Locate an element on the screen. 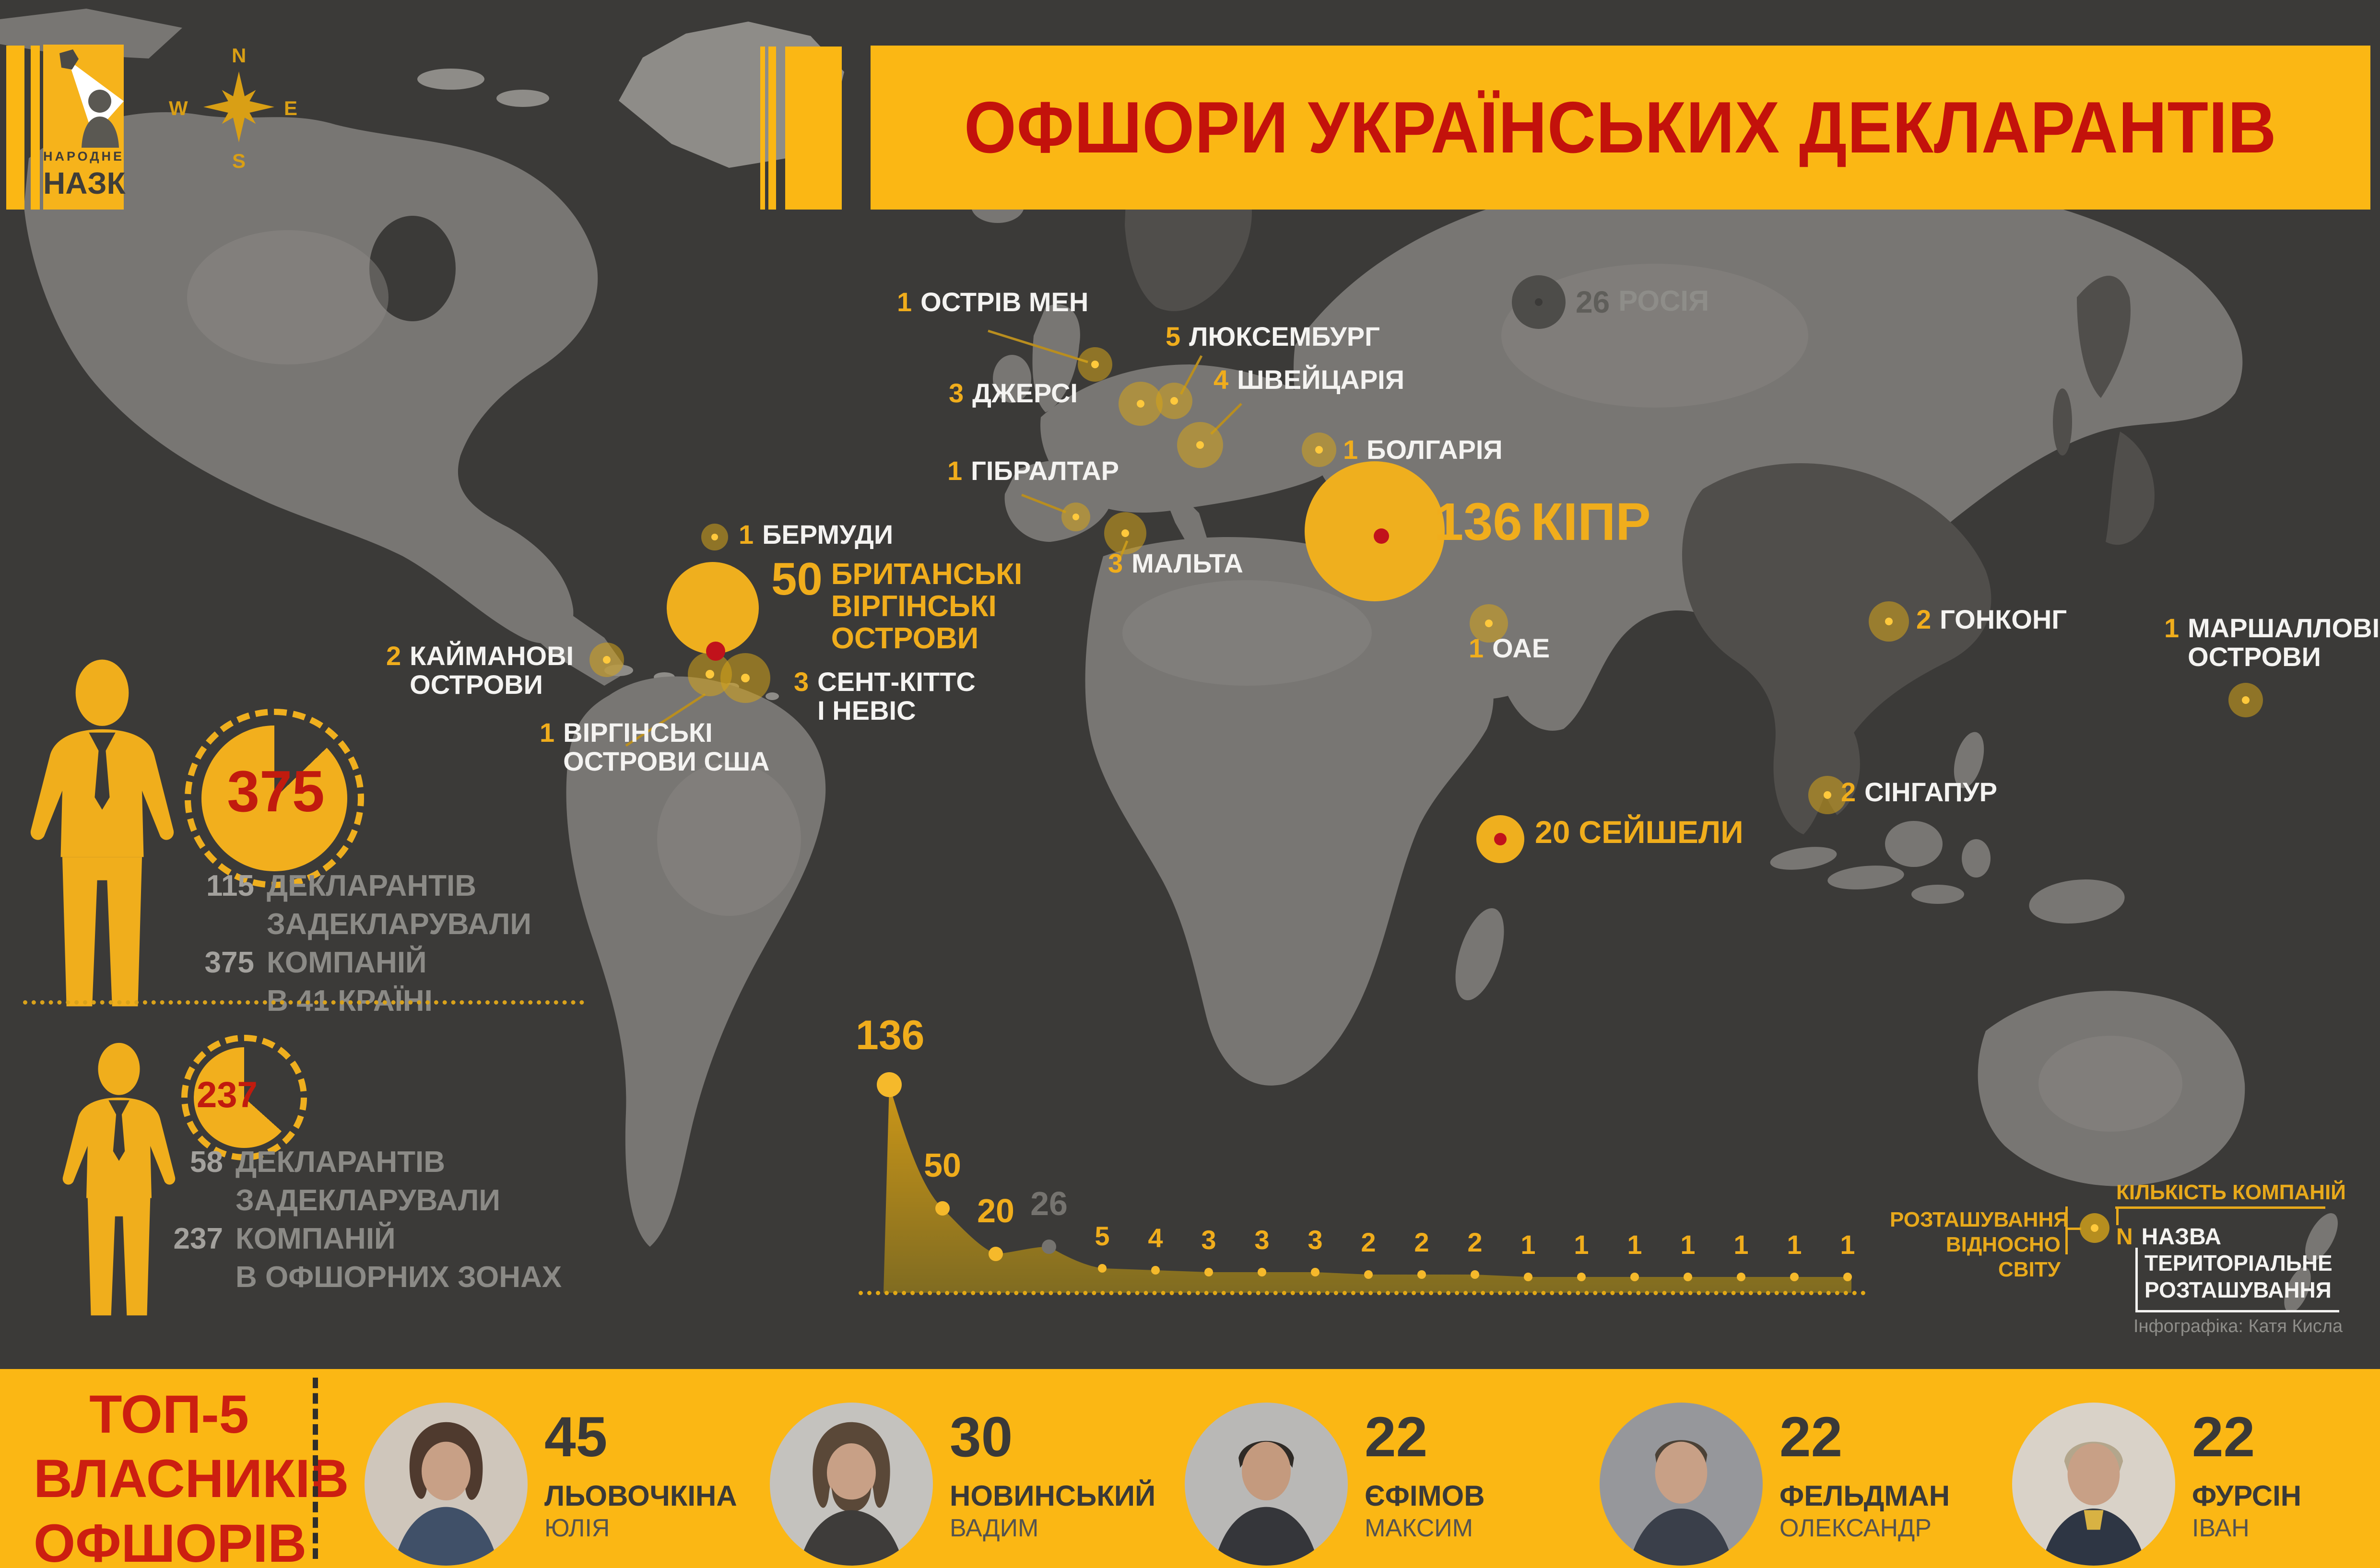 This screenshot has height=1568, width=2380. person-firstname: ОЛЕКСАНДР is located at coordinates (1856, 1528).